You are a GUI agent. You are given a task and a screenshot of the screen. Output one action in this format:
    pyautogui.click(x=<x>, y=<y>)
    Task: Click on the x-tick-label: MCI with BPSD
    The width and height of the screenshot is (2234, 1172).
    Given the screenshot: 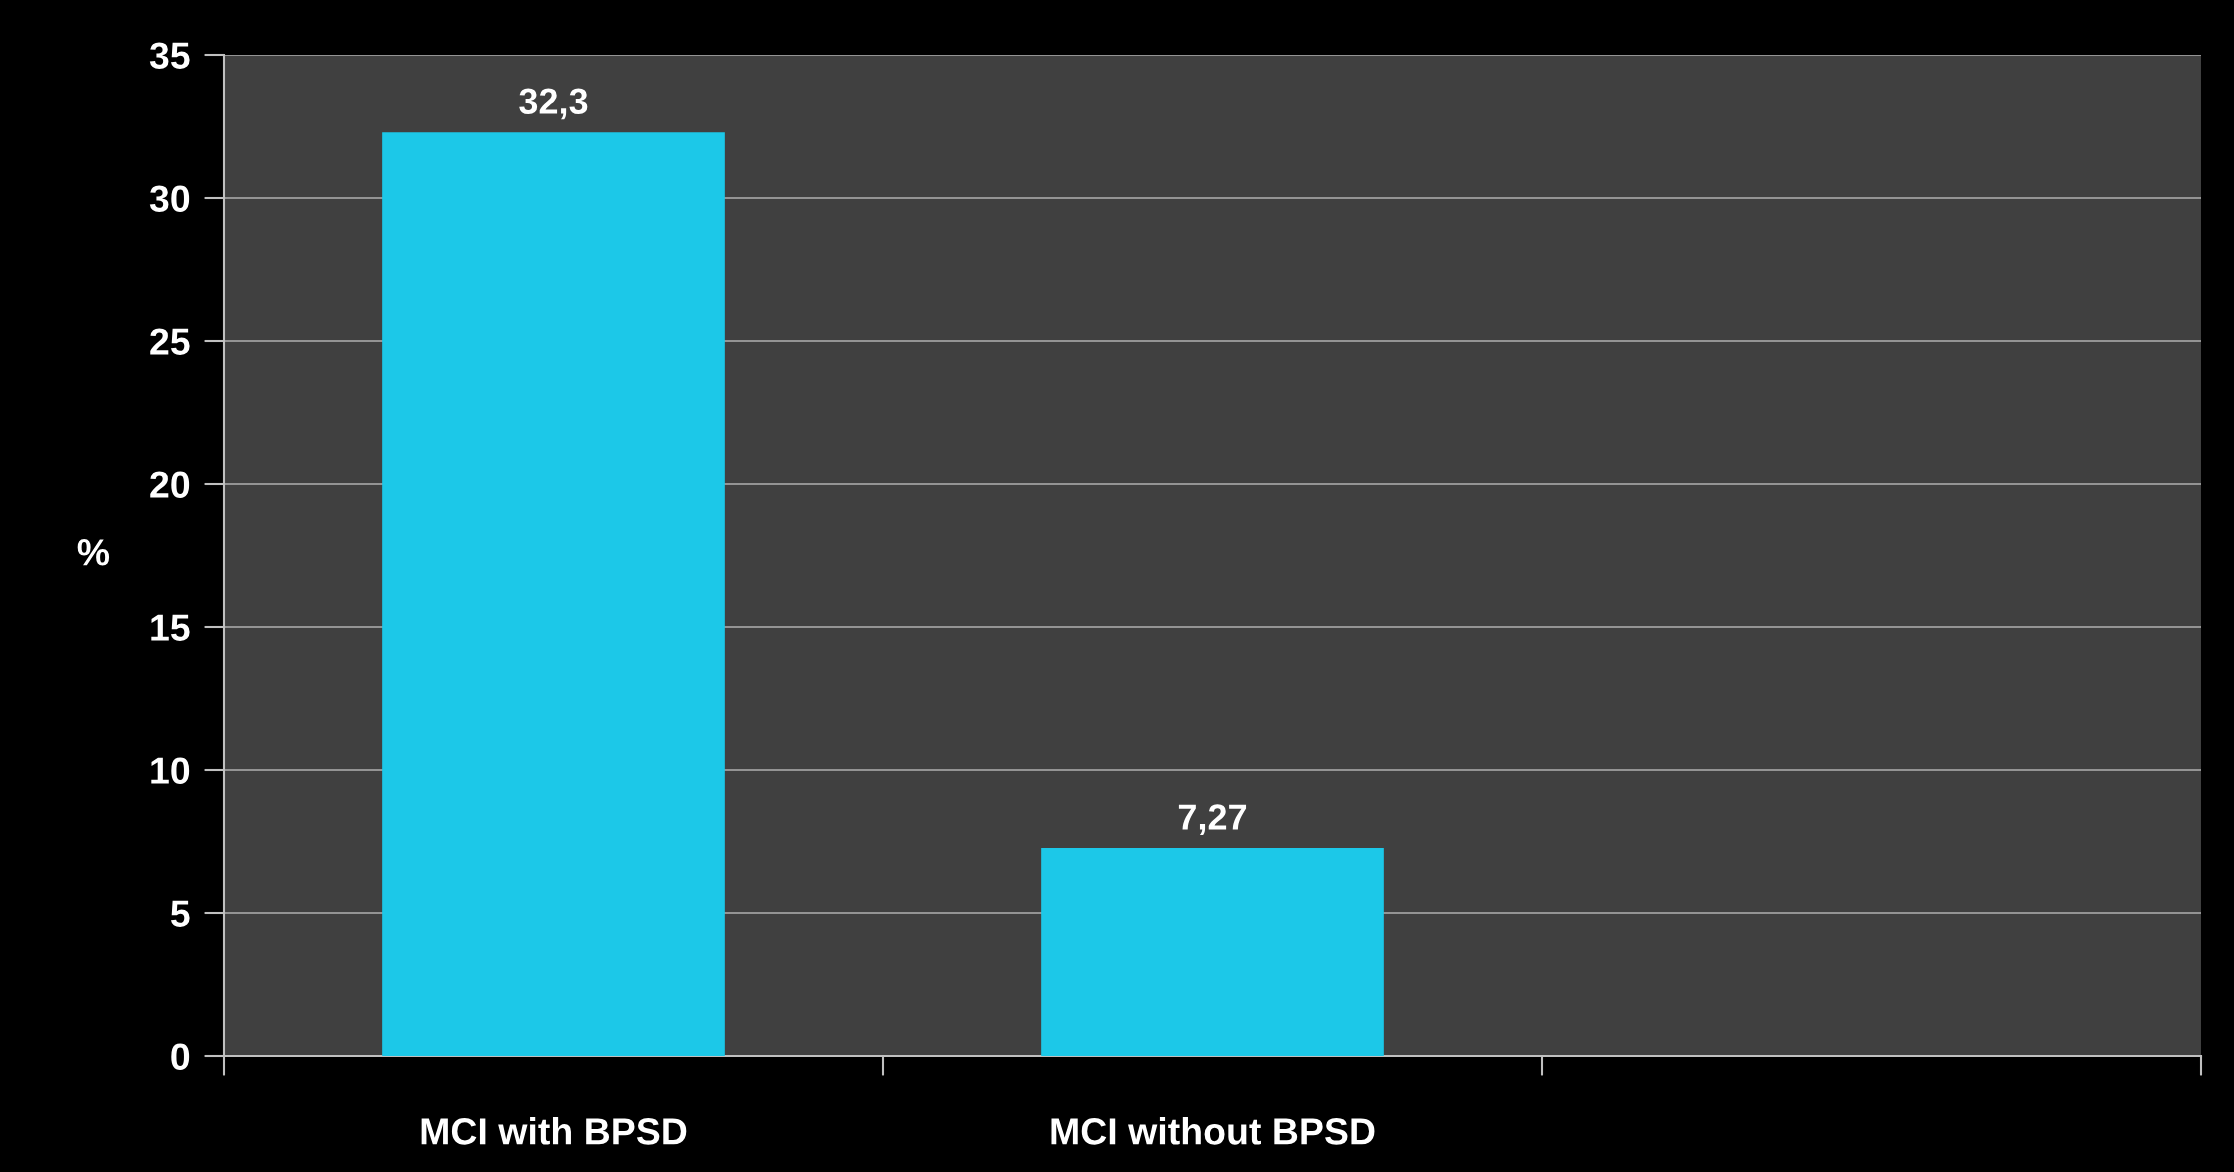 What is the action you would take?
    pyautogui.click(x=554, y=1131)
    